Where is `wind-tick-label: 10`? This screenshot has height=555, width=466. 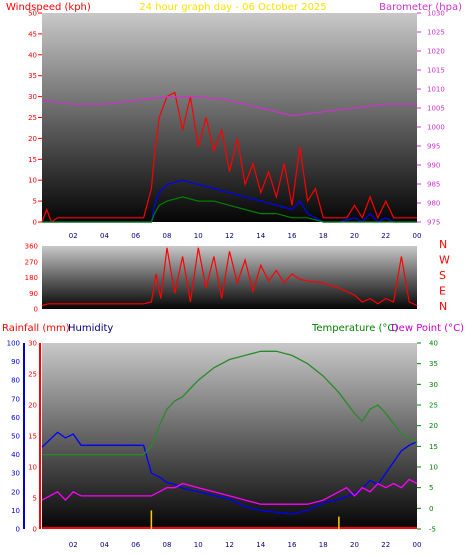
wind-tick-label: 10 is located at coordinates (32, 181).